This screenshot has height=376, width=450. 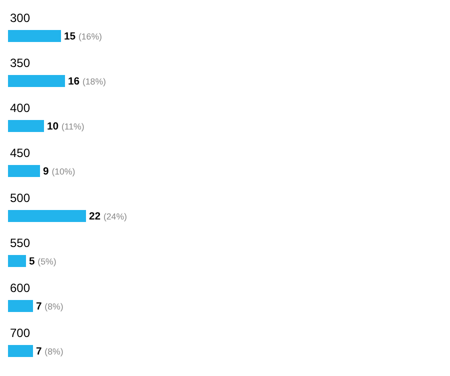 What do you see at coordinates (20, 333) in the screenshot?
I see `y-tick-label: 700` at bounding box center [20, 333].